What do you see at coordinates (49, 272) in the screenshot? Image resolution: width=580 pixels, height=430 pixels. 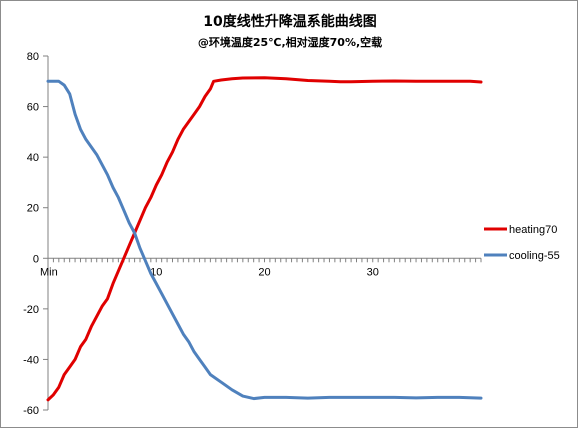 I see `x-tick-label: Min` at bounding box center [49, 272].